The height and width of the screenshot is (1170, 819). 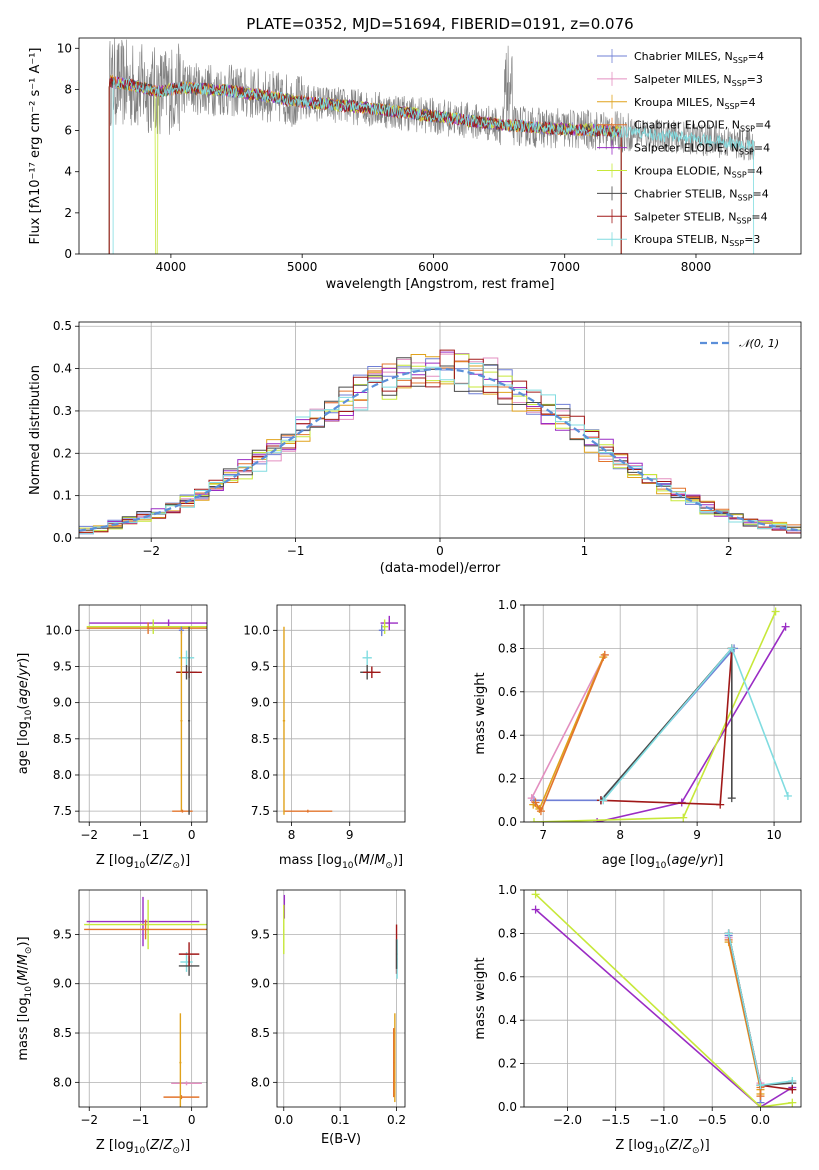 I want to click on y-axis-label: mass [log10(M/M⊙)], so click(x=25, y=998).